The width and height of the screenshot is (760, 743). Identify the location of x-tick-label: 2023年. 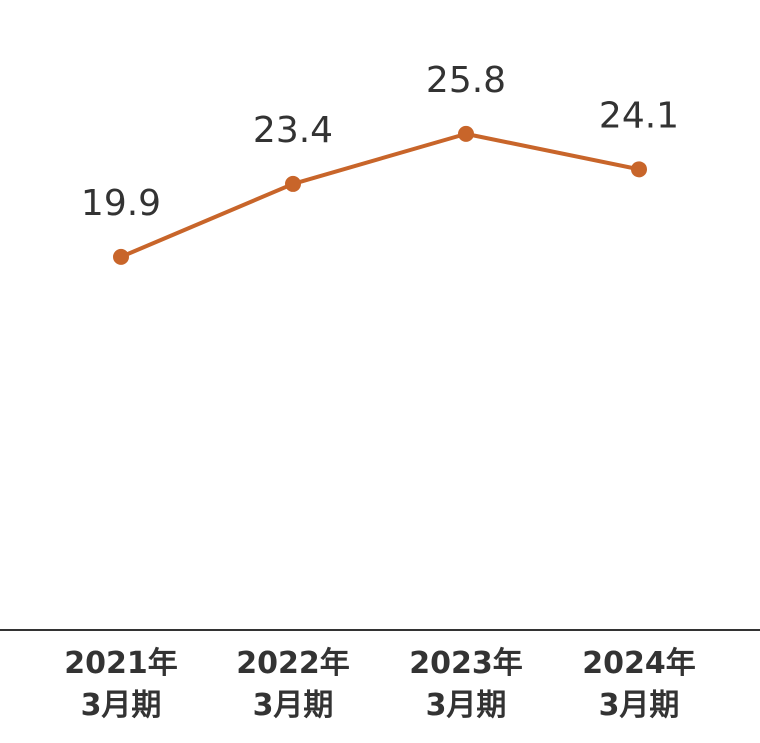
(466, 663).